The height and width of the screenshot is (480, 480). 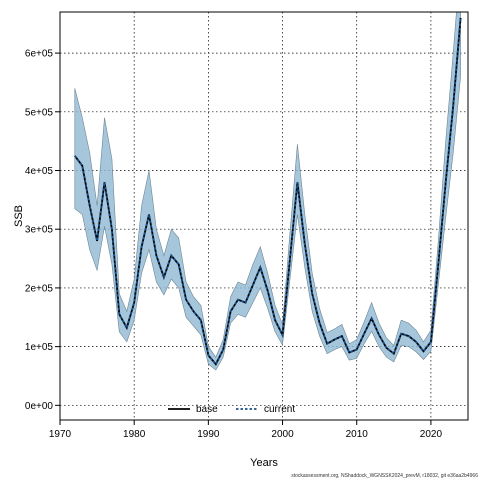 What do you see at coordinates (207, 409) in the screenshot?
I see `legend-label-base: base` at bounding box center [207, 409].